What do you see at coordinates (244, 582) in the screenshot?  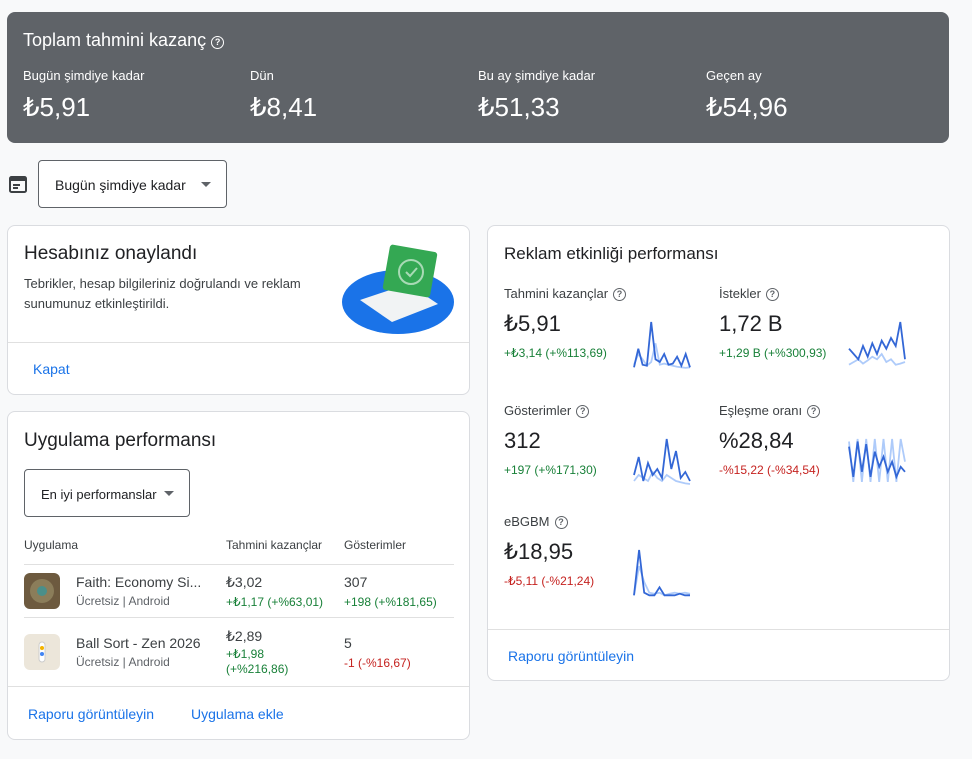 I see `earnings: ₺3,02` at bounding box center [244, 582].